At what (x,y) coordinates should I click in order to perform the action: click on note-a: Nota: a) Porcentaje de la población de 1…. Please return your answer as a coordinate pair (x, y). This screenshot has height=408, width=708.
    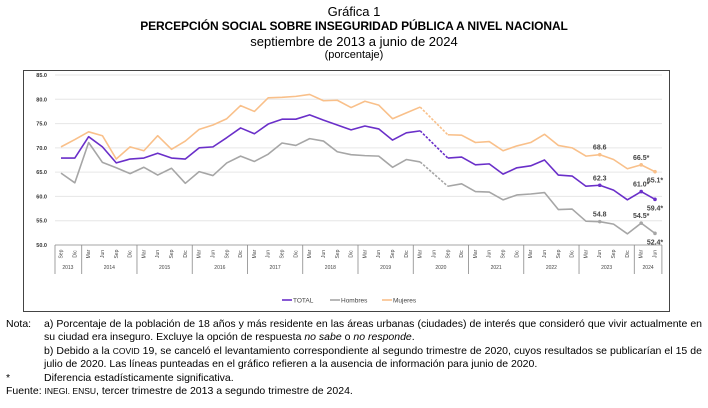
    Looking at the image, I should click on (354, 331).